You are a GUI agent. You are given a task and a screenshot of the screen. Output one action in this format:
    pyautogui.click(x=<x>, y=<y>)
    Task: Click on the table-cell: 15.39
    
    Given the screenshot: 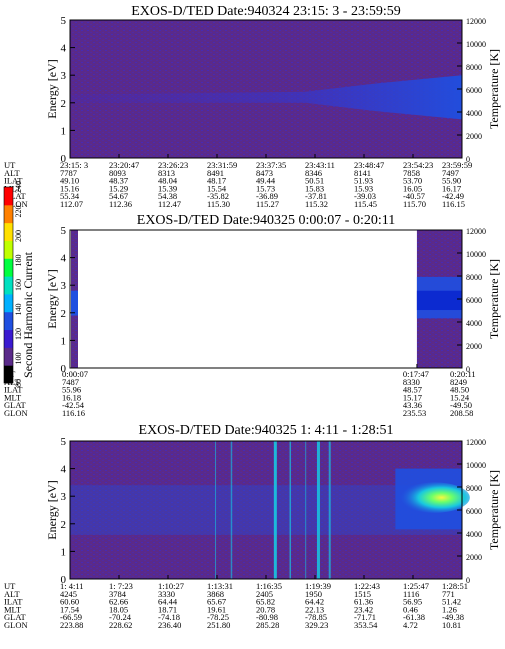 What is the action you would take?
    pyautogui.click(x=167, y=188)
    